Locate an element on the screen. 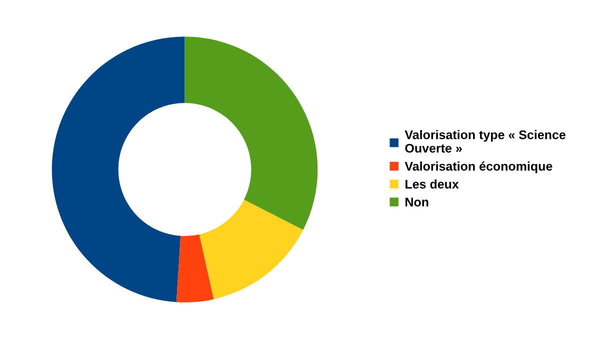 The height and width of the screenshot is (339, 596). legend-label: Valorisation économique is located at coordinates (478, 167).